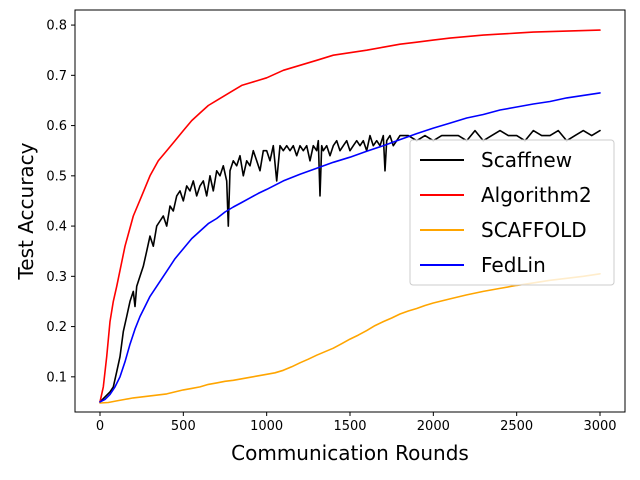 The height and width of the screenshot is (480, 640). I want to click on y-tick-label: 0.2, so click(56, 327).